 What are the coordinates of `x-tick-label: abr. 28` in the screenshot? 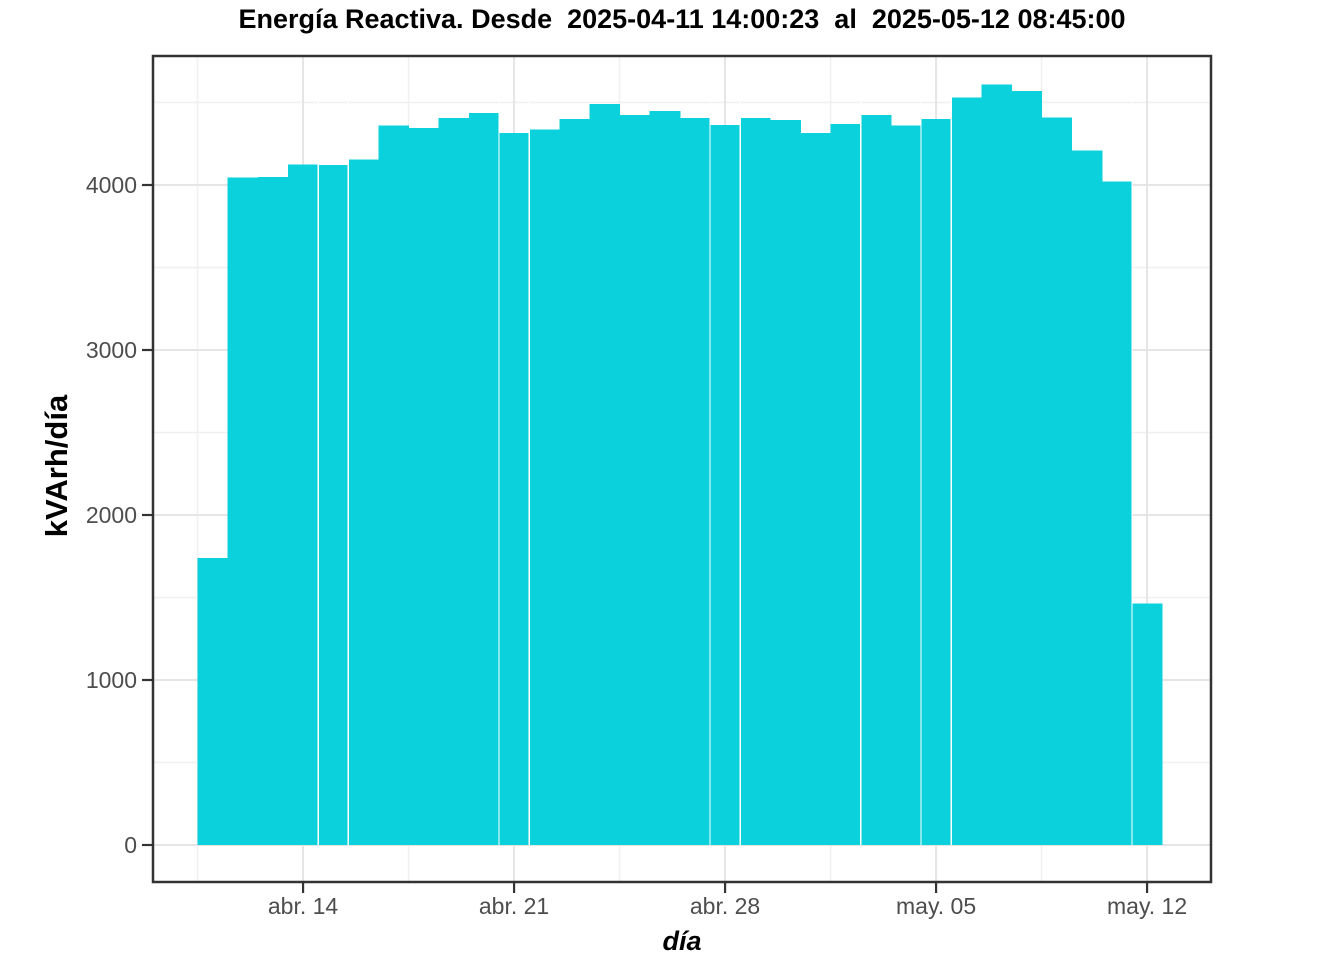 It's located at (725, 906).